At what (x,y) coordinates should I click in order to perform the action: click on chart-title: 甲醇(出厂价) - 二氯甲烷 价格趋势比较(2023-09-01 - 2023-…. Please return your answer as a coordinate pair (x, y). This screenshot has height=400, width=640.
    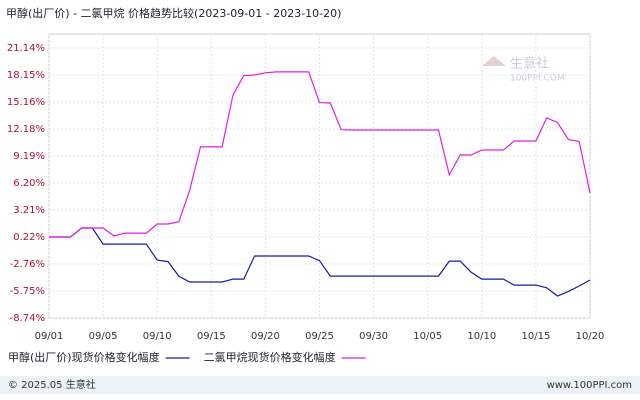
    Looking at the image, I should click on (173, 13).